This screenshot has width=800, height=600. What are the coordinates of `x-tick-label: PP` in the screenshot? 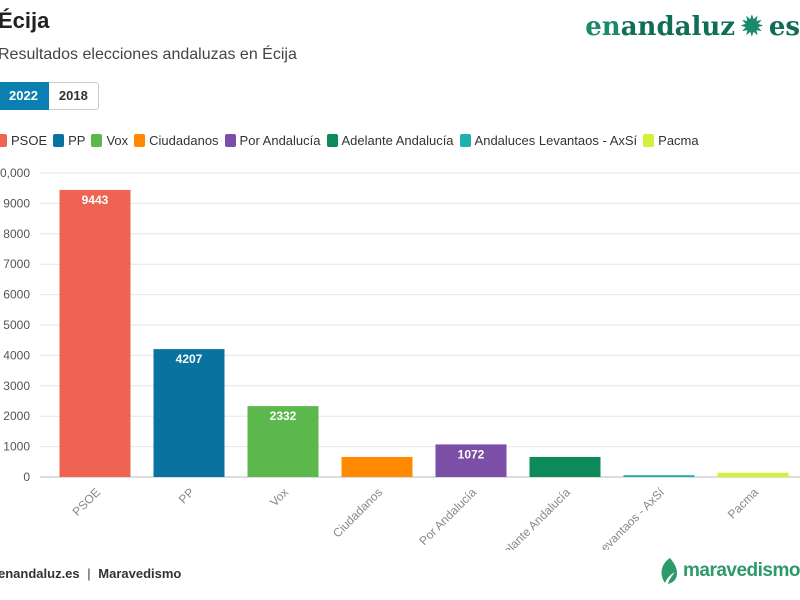 It's located at (186, 495).